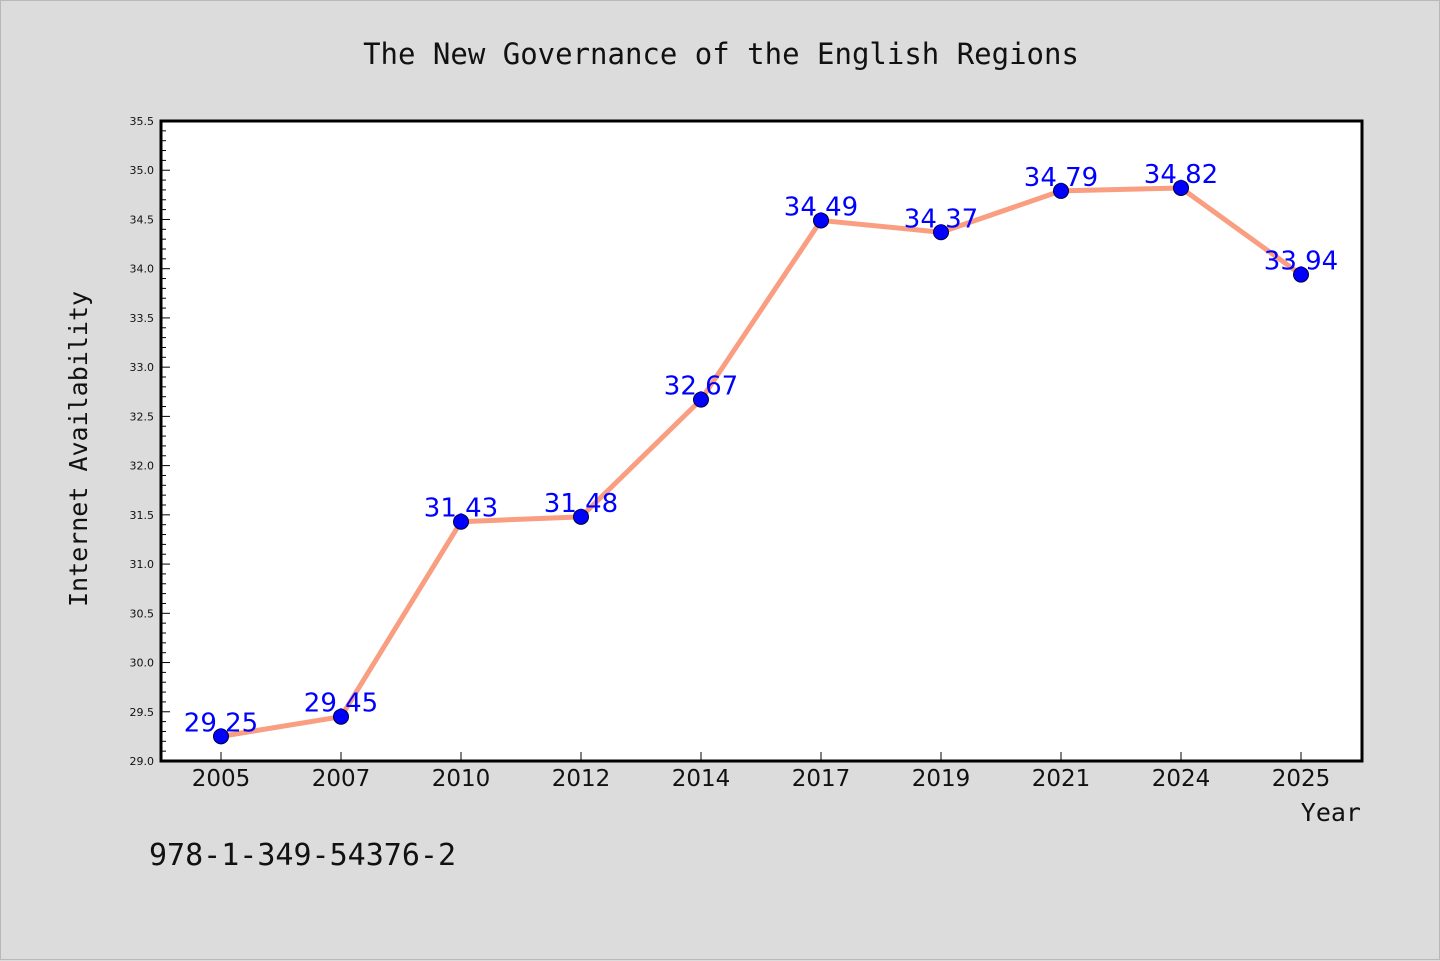 The height and width of the screenshot is (961, 1440). I want to click on y-tick-label: 33.5, so click(142, 318).